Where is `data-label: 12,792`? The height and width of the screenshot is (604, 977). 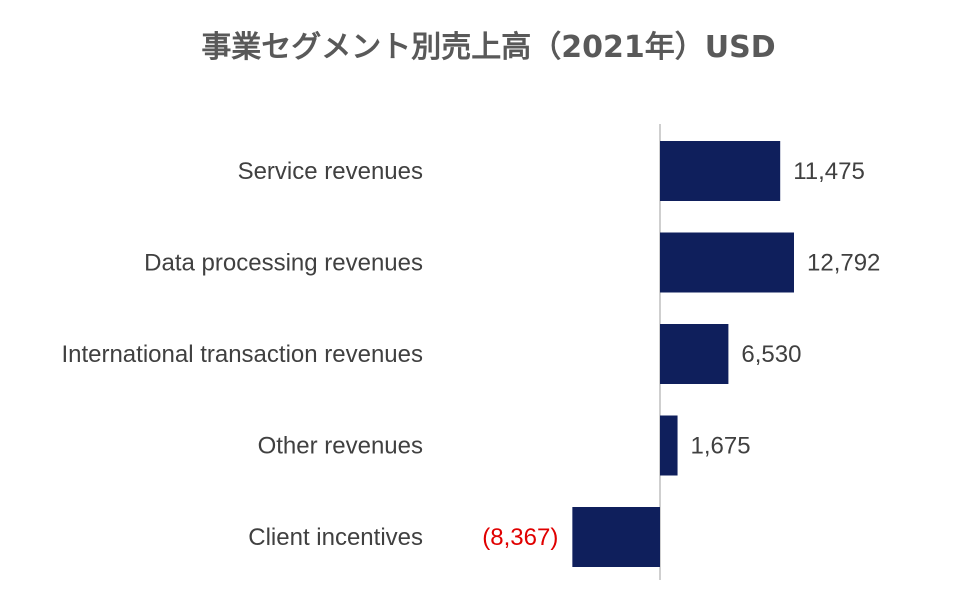 data-label: 12,792 is located at coordinates (843, 263).